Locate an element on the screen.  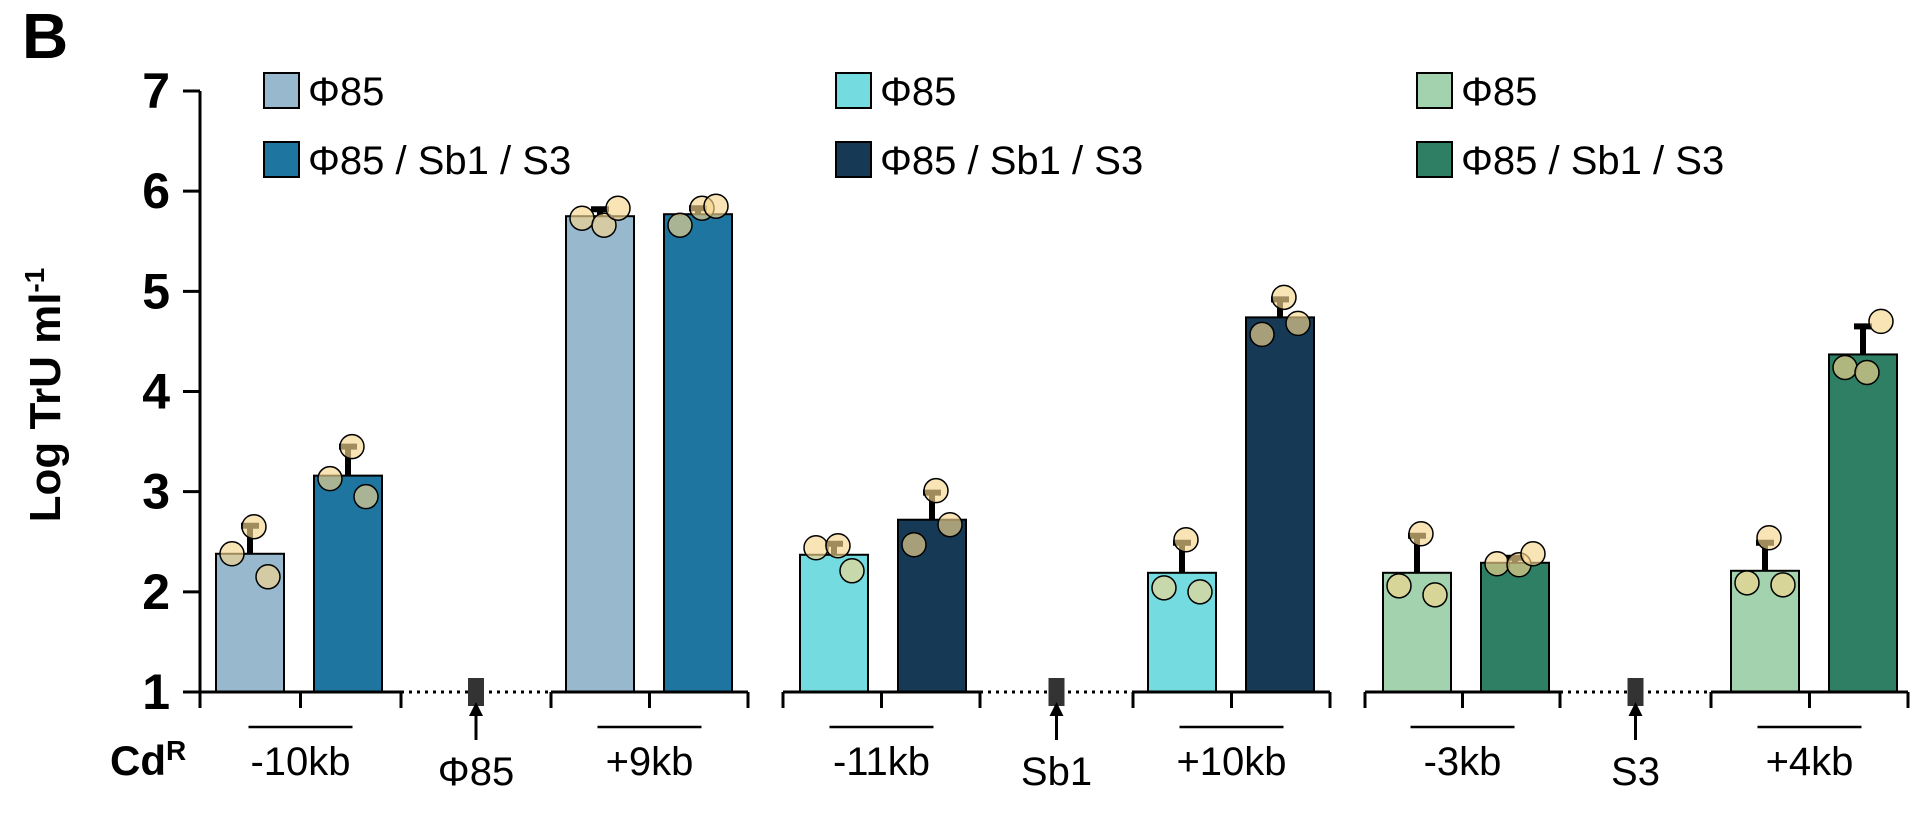
y-tick-label: 4 is located at coordinates (156, 392).